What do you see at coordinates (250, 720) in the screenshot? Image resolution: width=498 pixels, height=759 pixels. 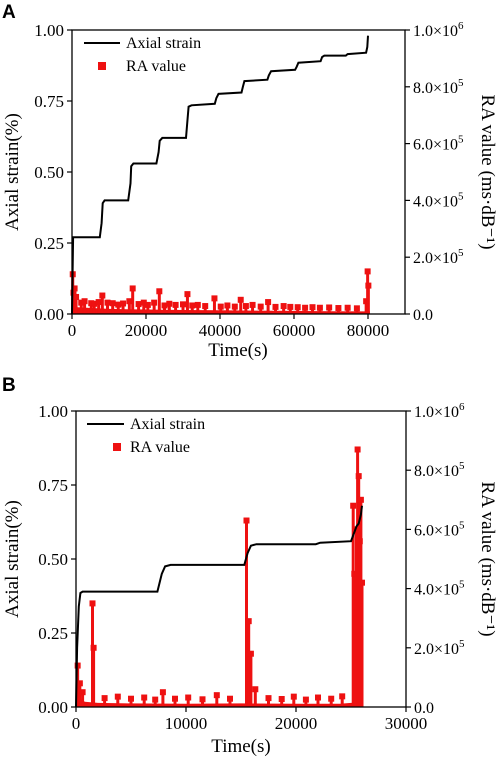 I see `x-axis-ticks: 0 10000 20000 30000` at bounding box center [250, 720].